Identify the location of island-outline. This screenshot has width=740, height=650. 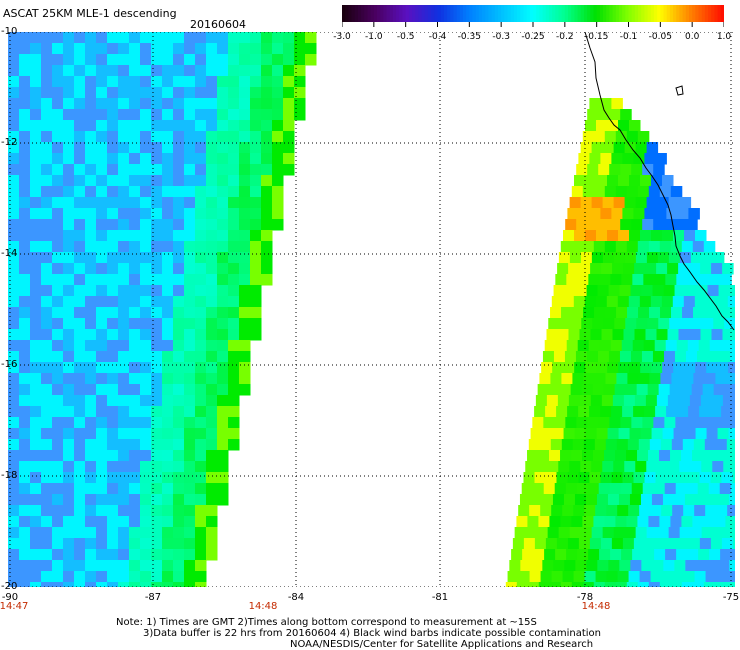
(679, 90).